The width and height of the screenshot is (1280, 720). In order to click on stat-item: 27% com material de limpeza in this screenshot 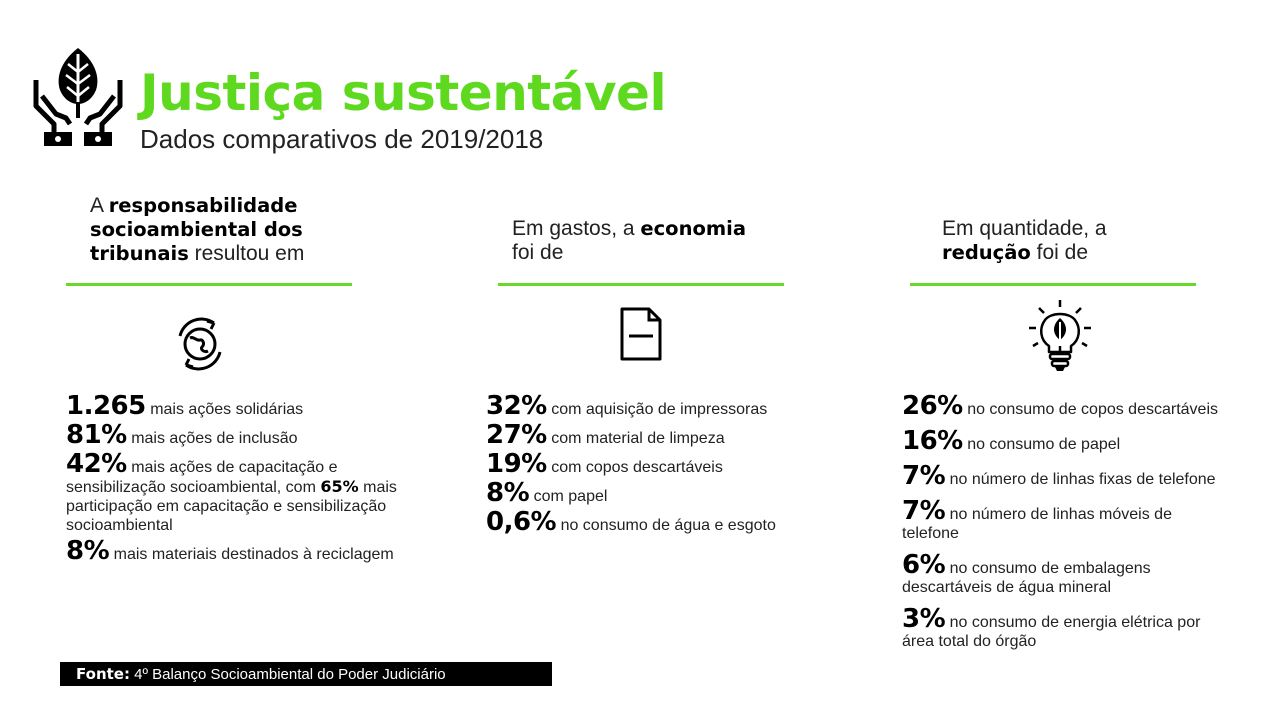, I will do `click(656, 435)`.